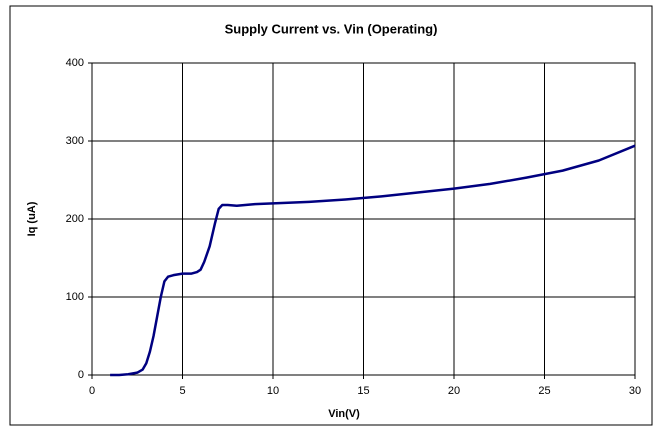  I want to click on y-tick-label: 200, so click(75, 219).